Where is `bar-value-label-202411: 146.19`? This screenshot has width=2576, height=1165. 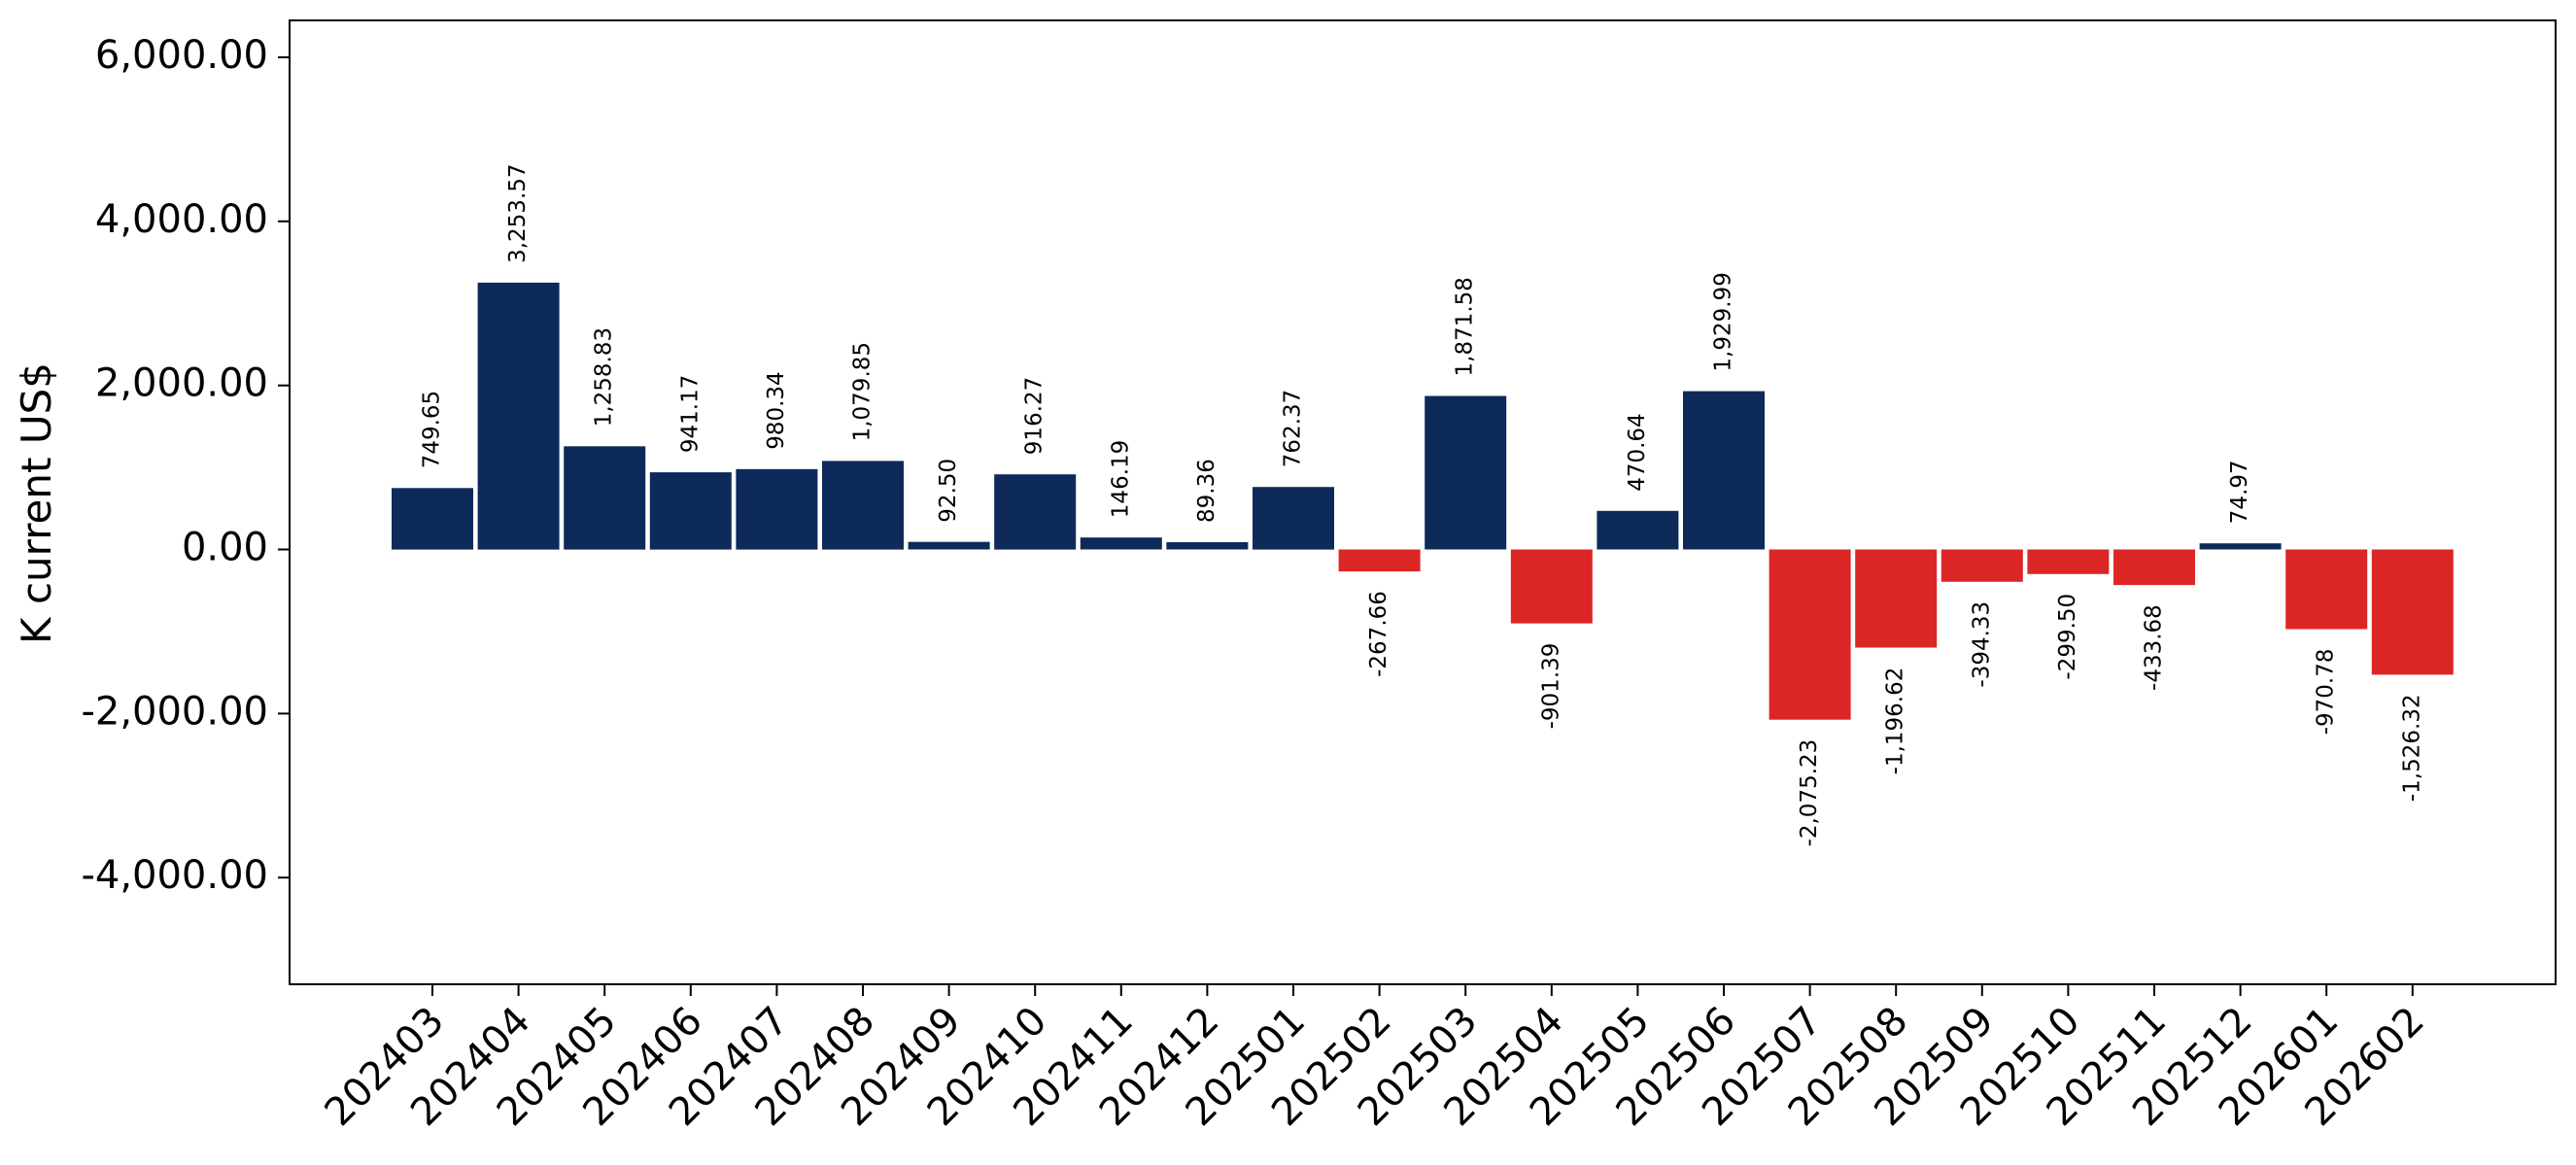 bar-value-label-202411: 146.19 is located at coordinates (1121, 479).